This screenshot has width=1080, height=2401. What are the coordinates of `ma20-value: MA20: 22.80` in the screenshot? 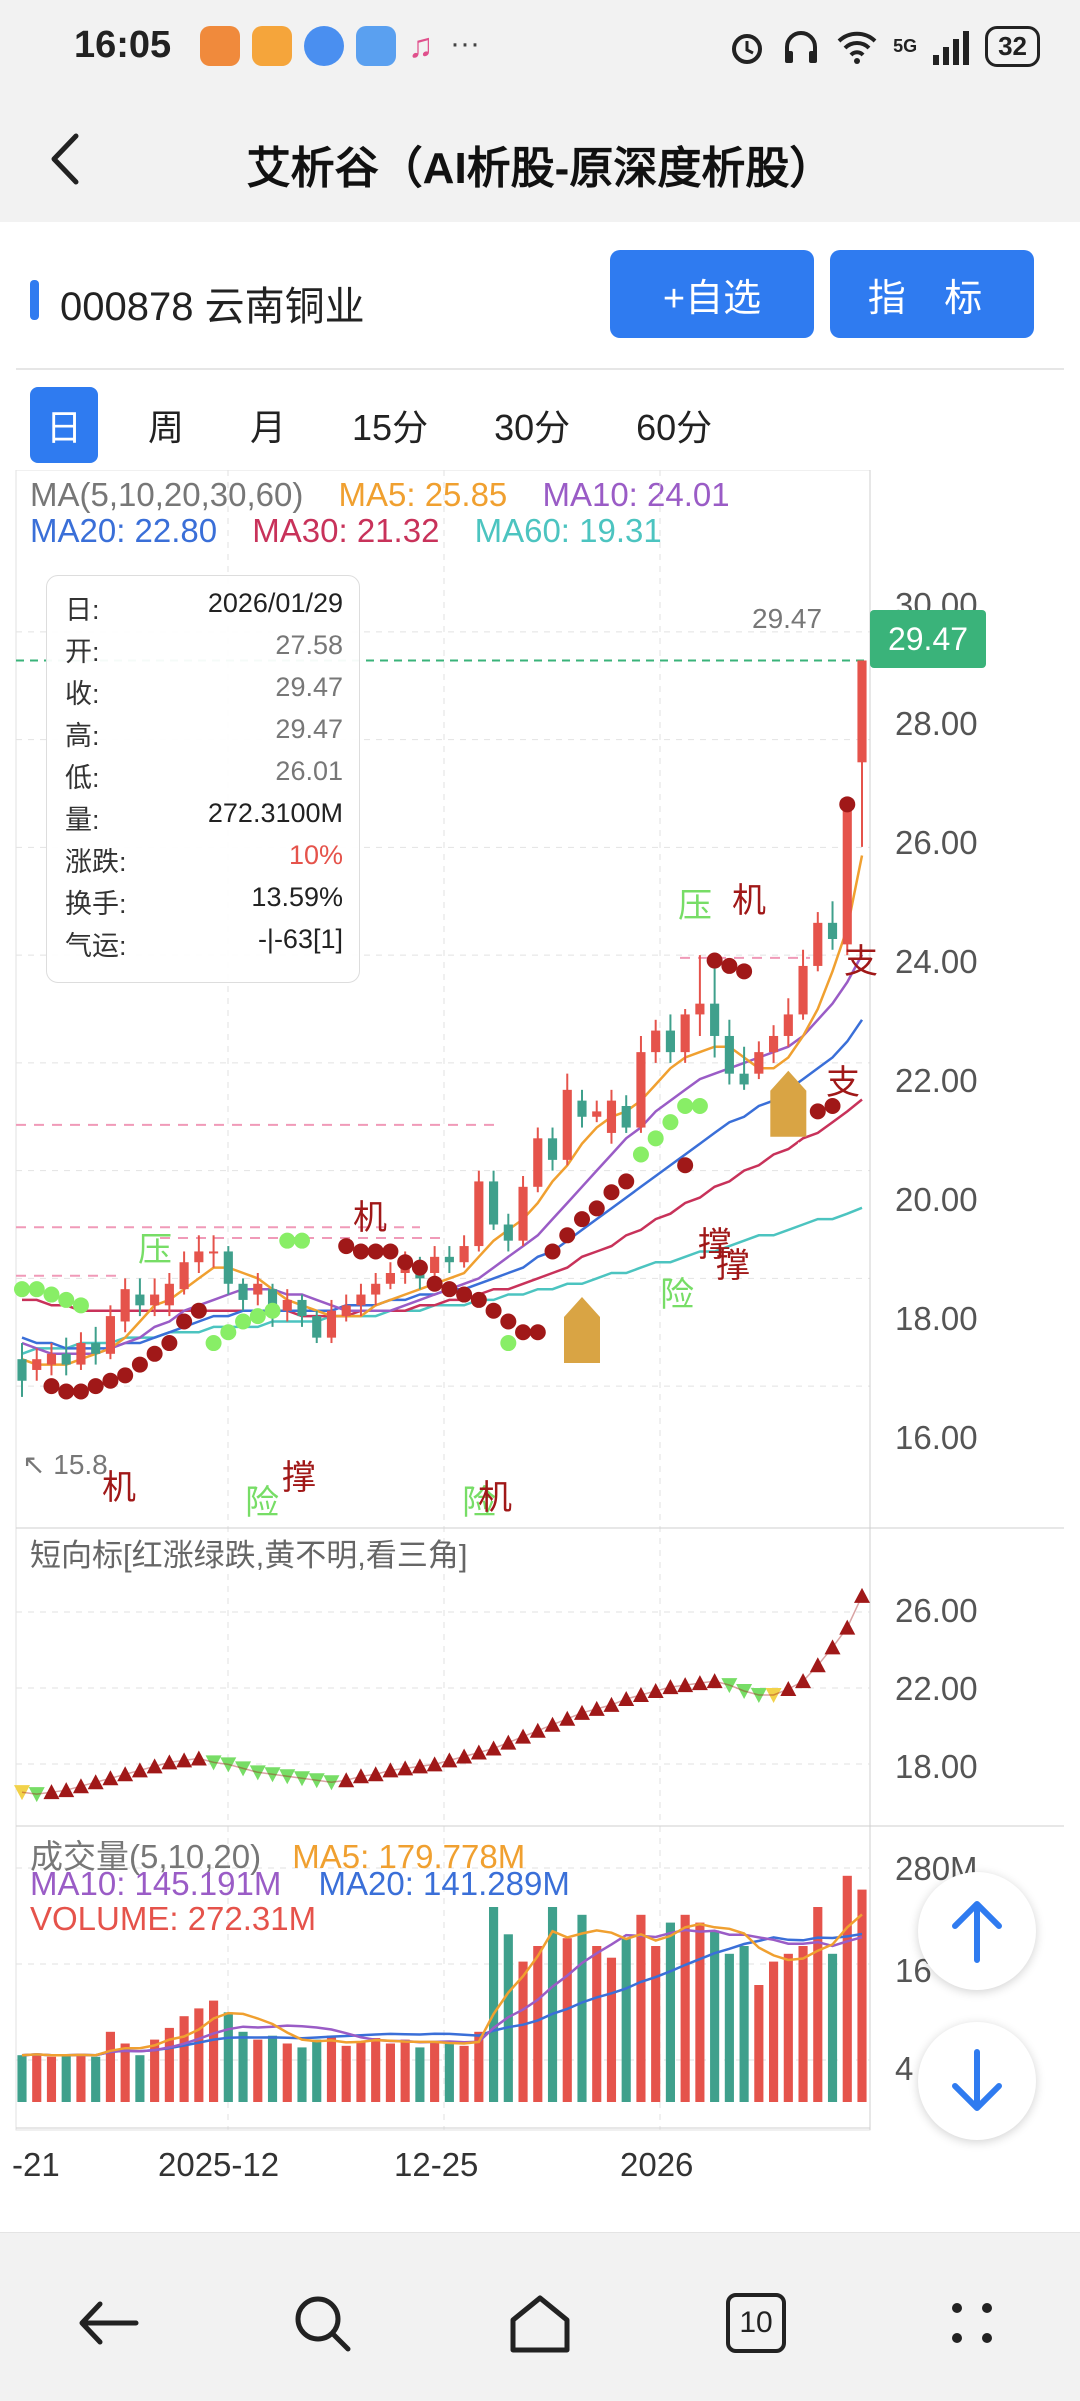 It's located at (124, 530).